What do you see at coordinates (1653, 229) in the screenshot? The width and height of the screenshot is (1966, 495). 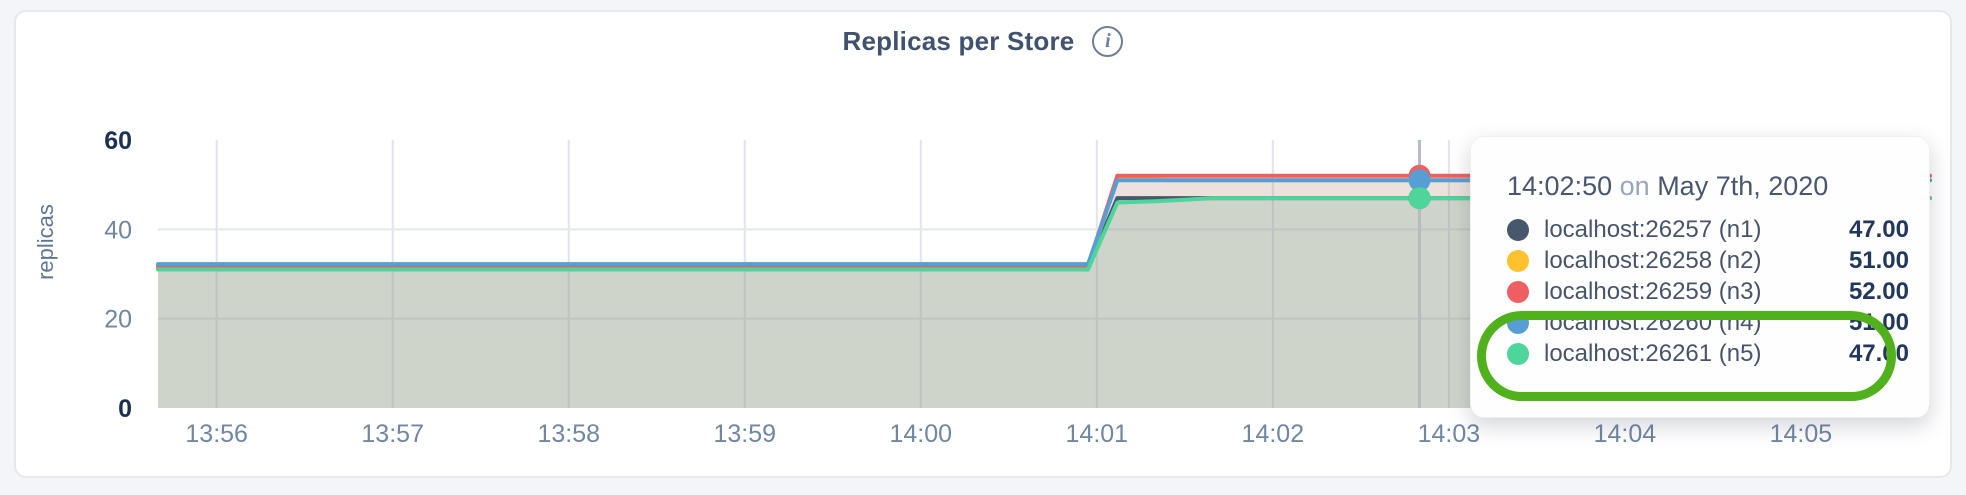 I see `tooltip-row-label: localhost:26257 (n1)` at bounding box center [1653, 229].